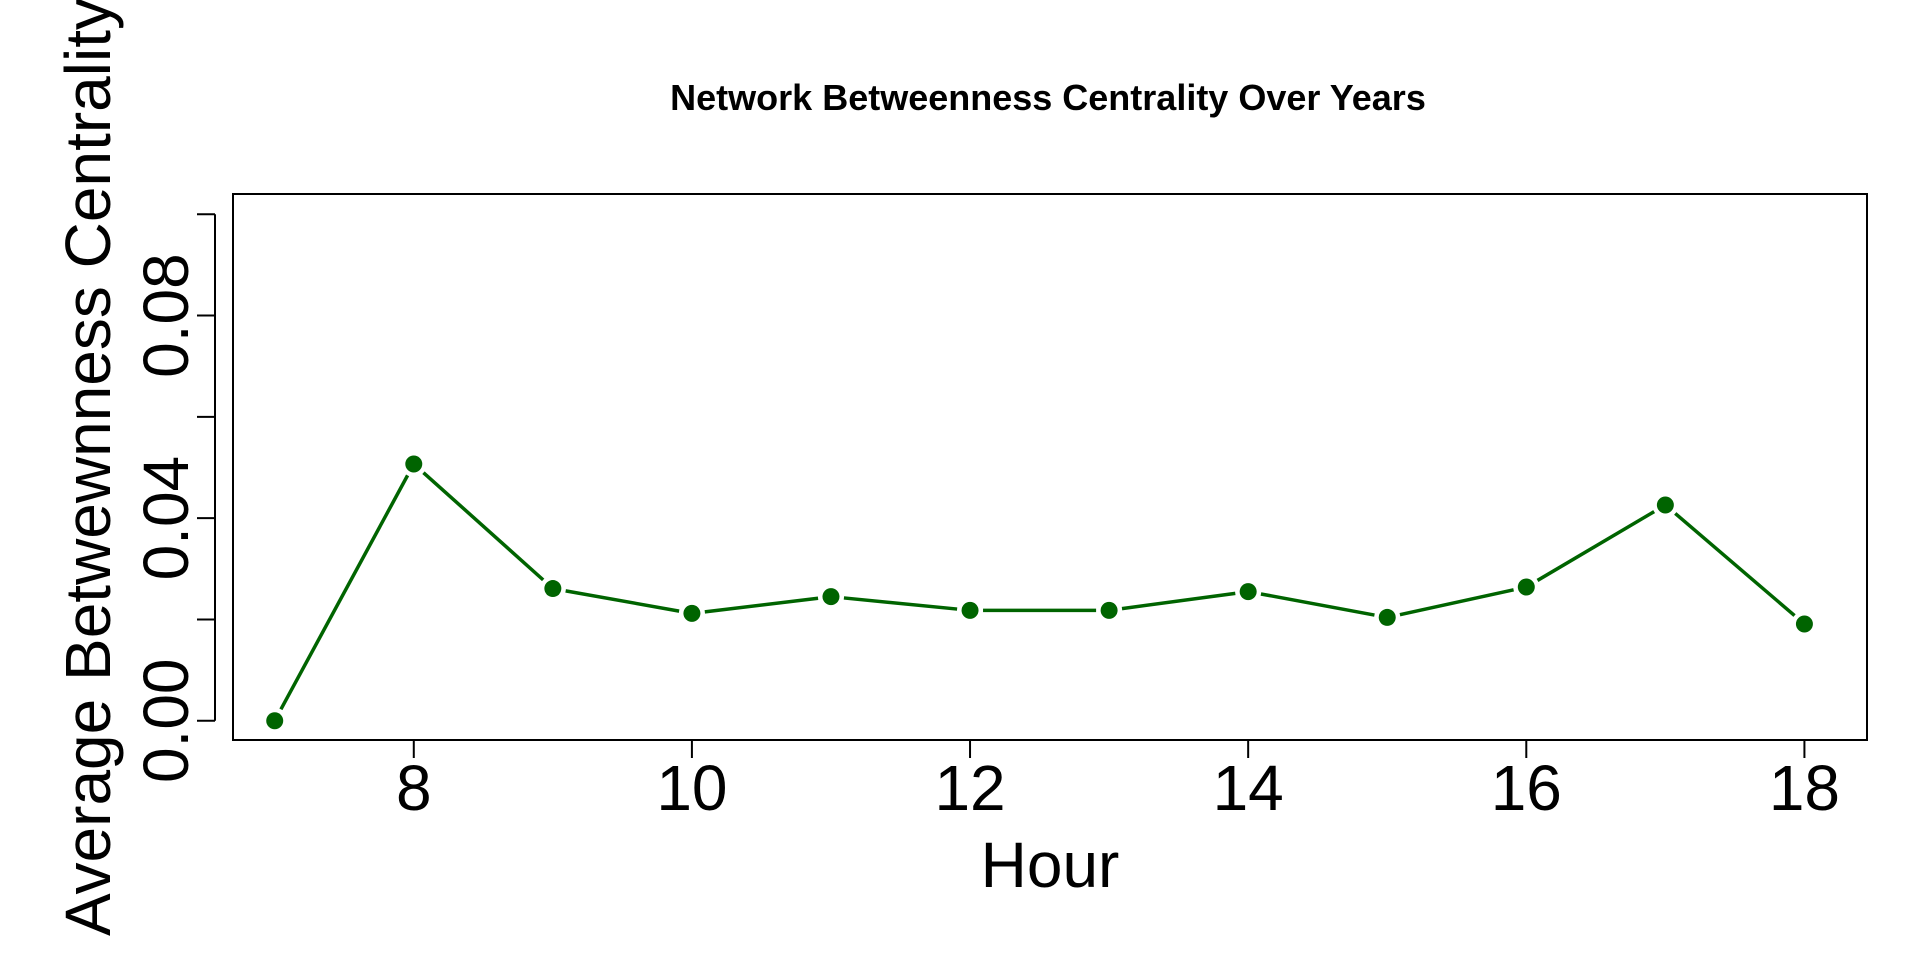 This screenshot has height=960, width=1920. I want to click on y-axis: 0.00 0.04 0.08, so click(173, 498).